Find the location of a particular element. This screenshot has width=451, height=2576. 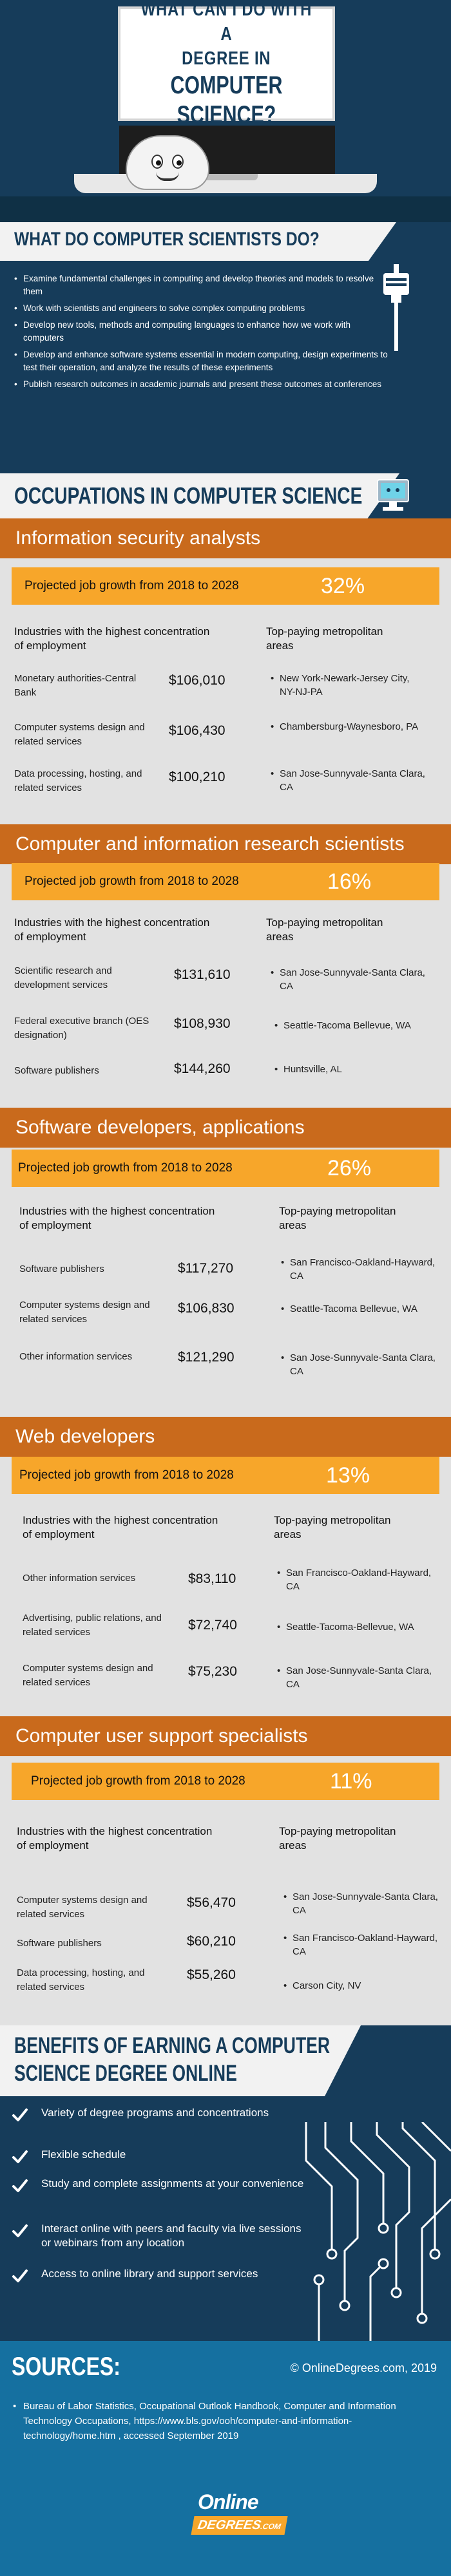

copyright-text: © OnlineDegrees.com, 2019 is located at coordinates (363, 2368).